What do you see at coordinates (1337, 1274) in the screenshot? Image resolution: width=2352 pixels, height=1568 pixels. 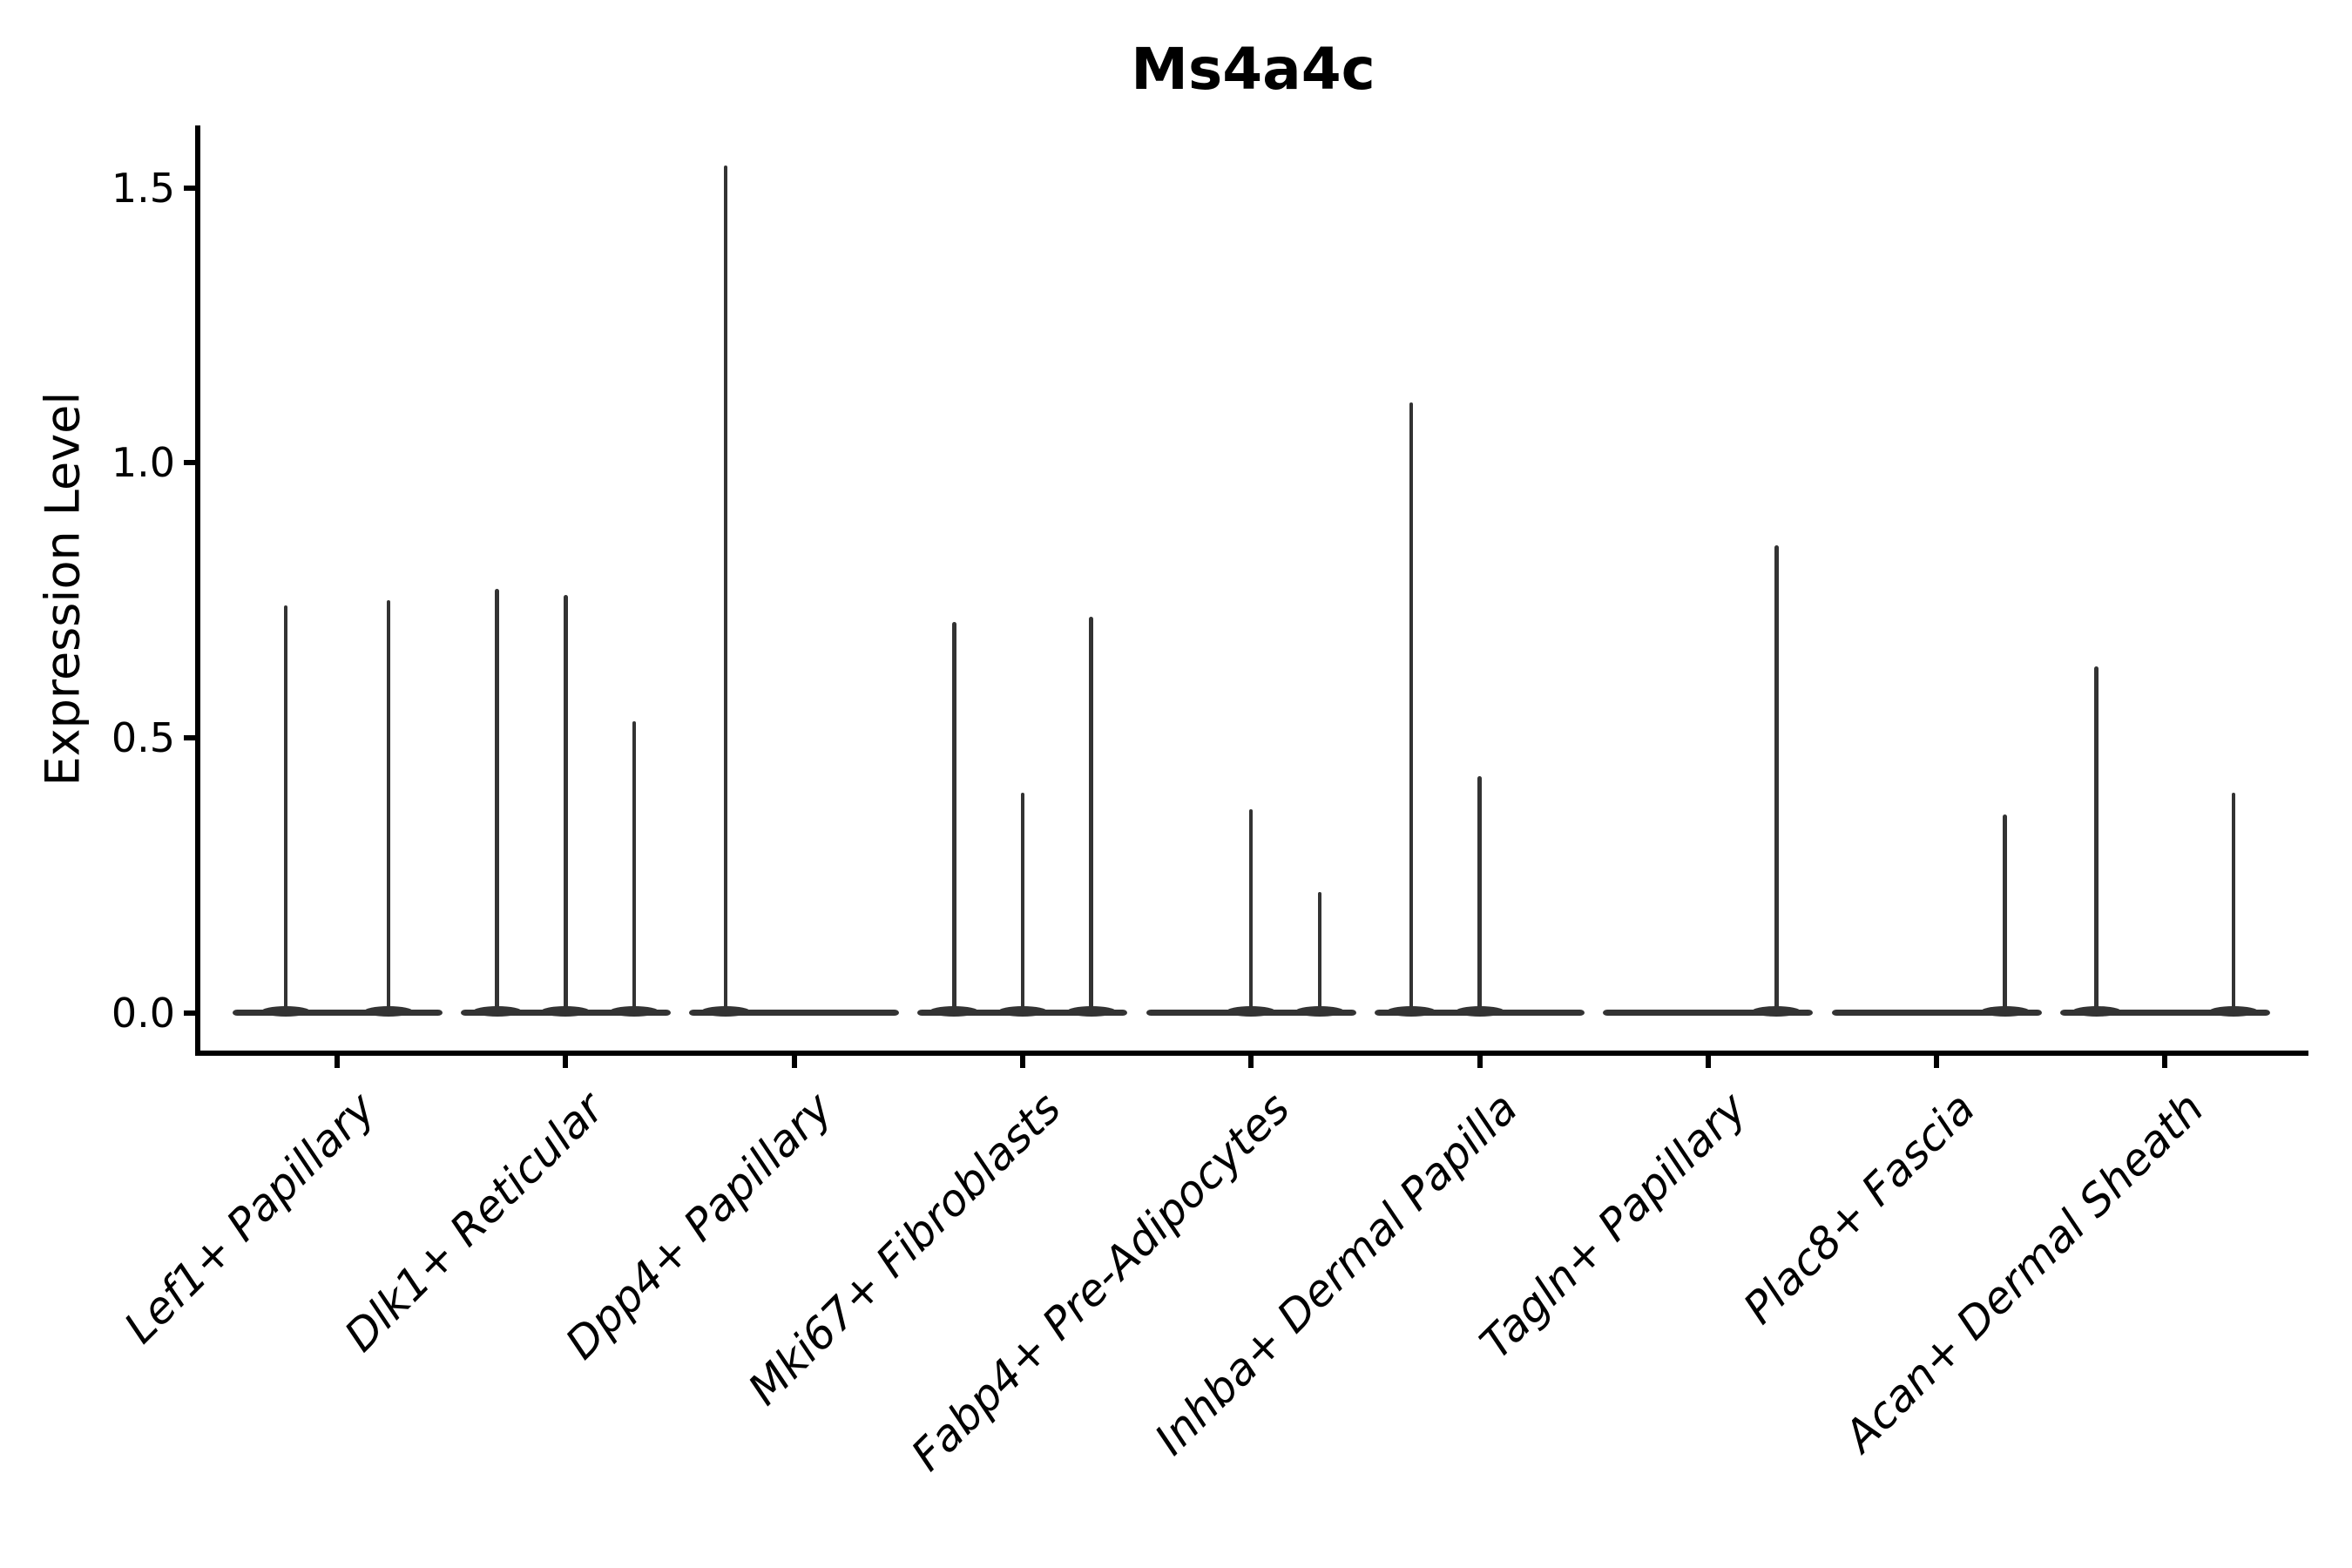 I see `x-axis-category-label: Inhba+ Dermal Papilla` at bounding box center [1337, 1274].